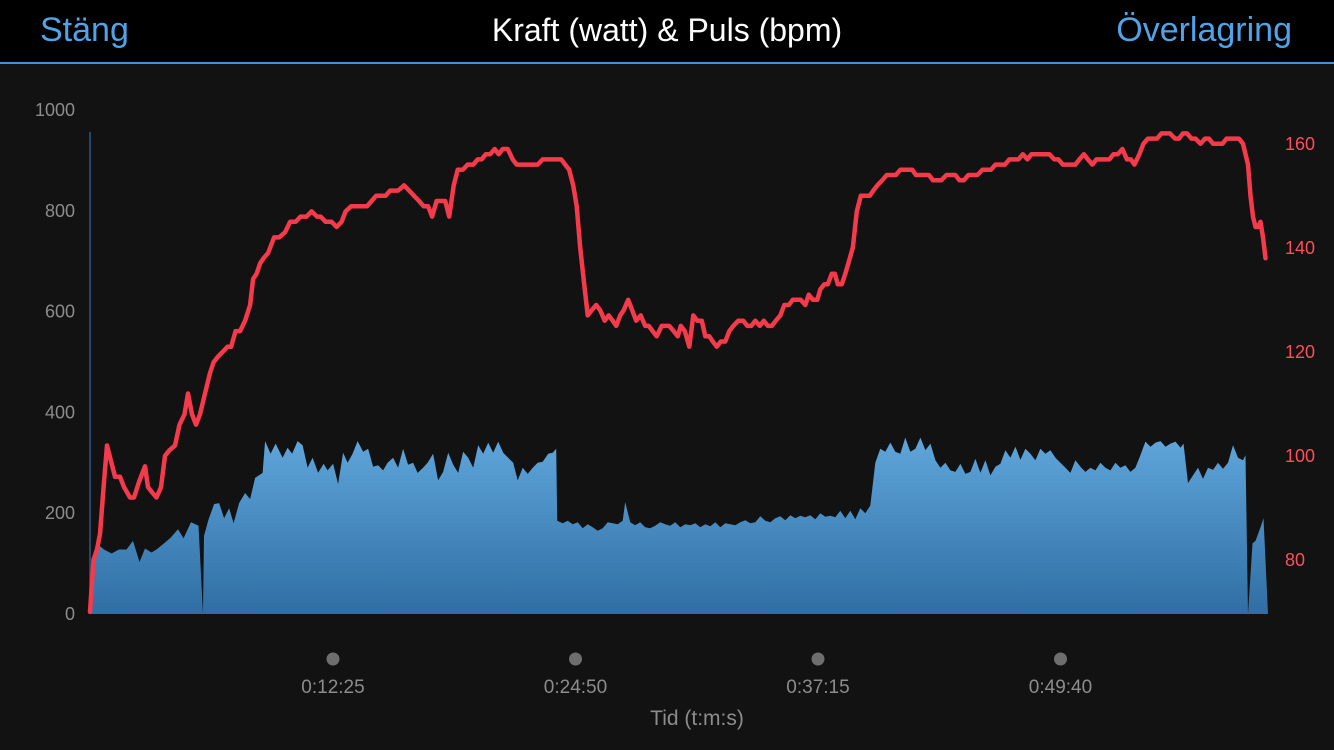 This screenshot has height=750, width=1334. What do you see at coordinates (60, 412) in the screenshot?
I see `y-left-tick-label: 400` at bounding box center [60, 412].